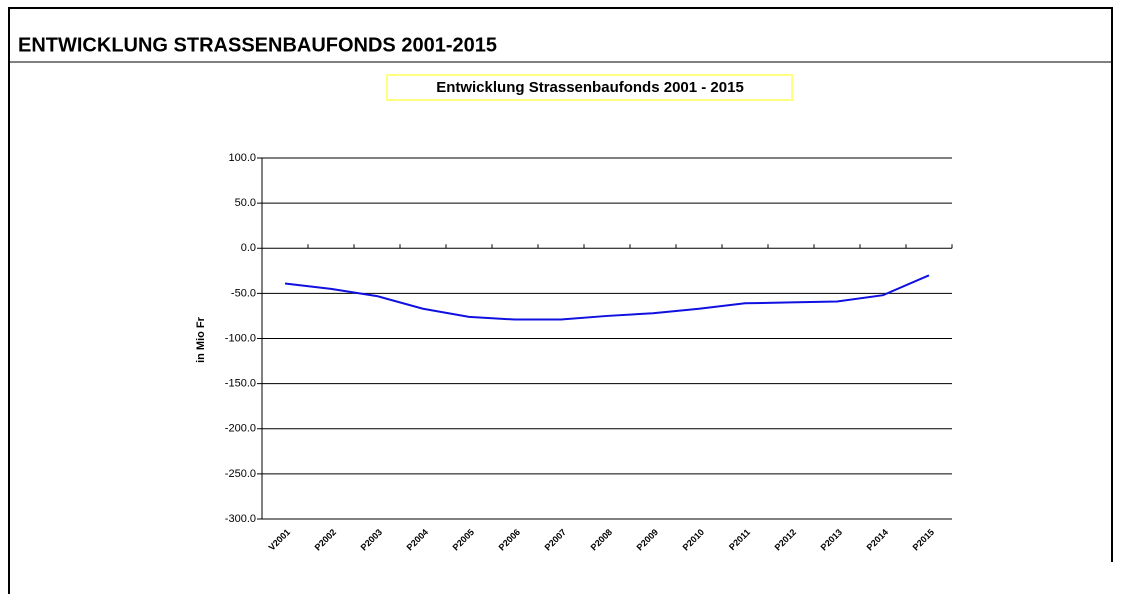  What do you see at coordinates (509, 539) in the screenshot?
I see `x-tick-label: P2006` at bounding box center [509, 539].